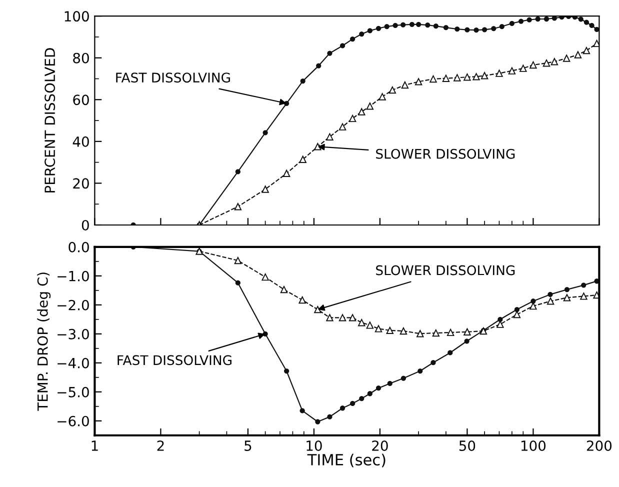  Describe the element at coordinates (73, 392) in the screenshot. I see `y-tick-label: −5.0` at that location.